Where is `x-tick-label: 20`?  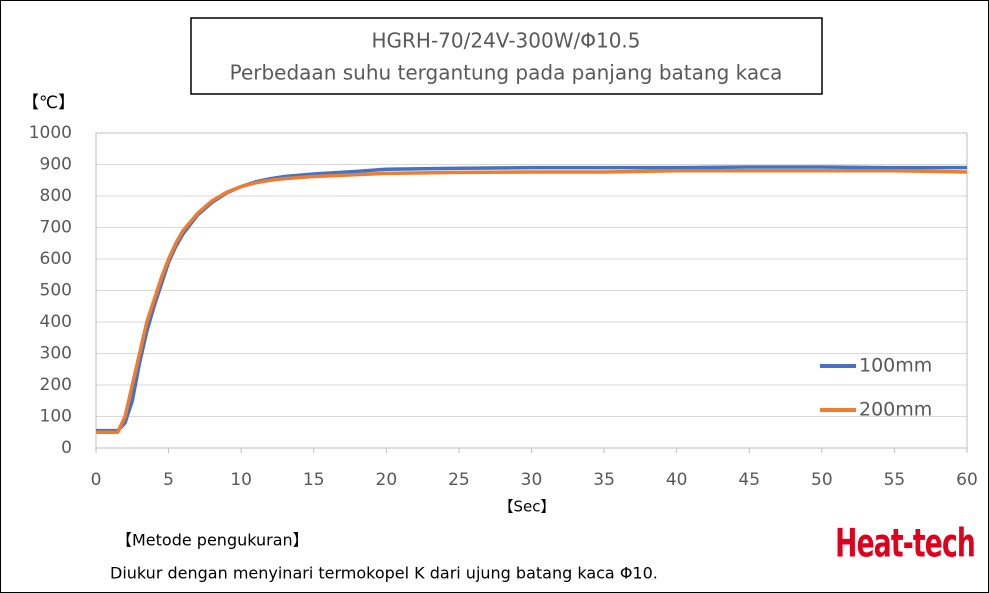 x-tick-label: 20 is located at coordinates (387, 480).